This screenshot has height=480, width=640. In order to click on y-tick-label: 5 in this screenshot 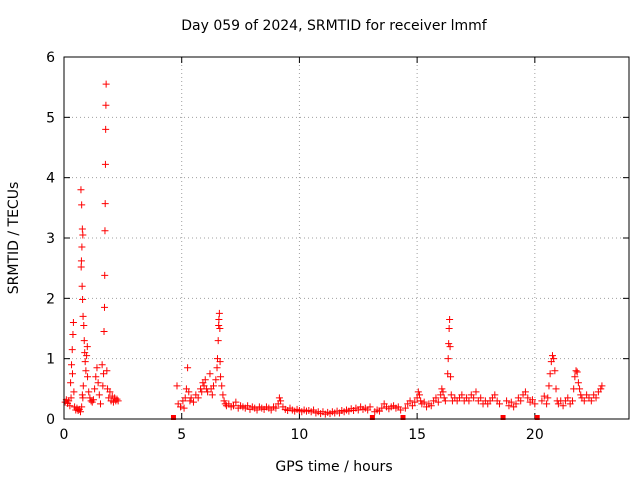, I will do `click(50, 118)`.